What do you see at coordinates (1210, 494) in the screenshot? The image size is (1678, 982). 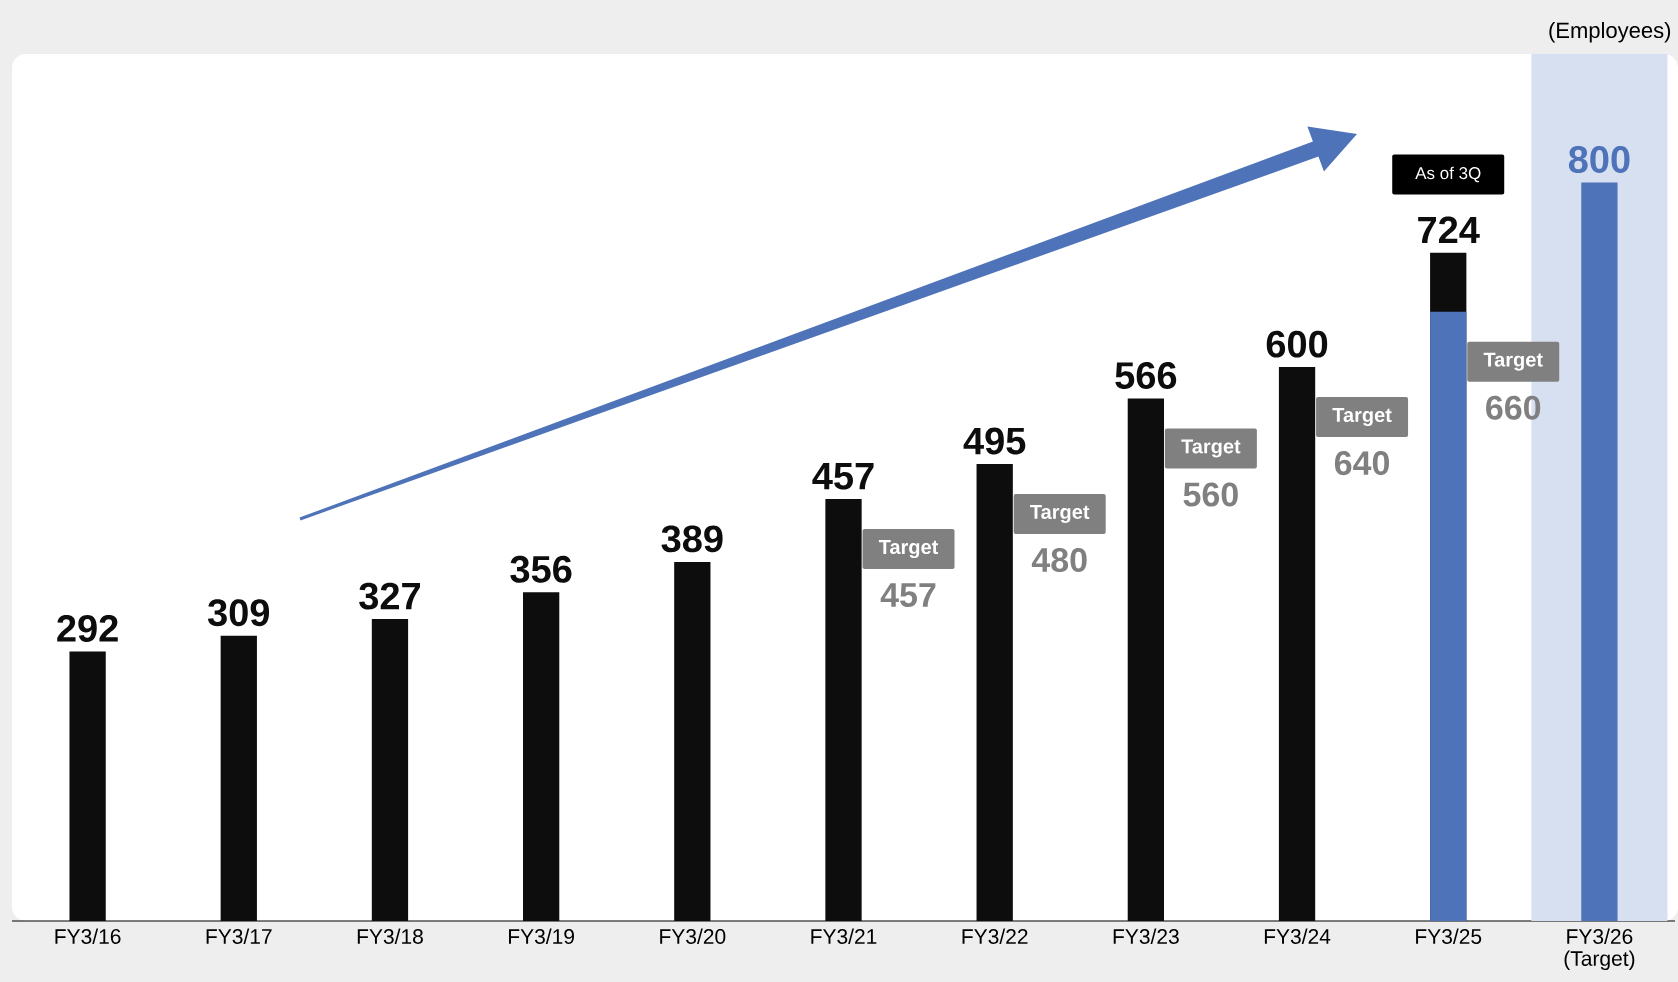 I see `annotation: 560` at bounding box center [1210, 494].